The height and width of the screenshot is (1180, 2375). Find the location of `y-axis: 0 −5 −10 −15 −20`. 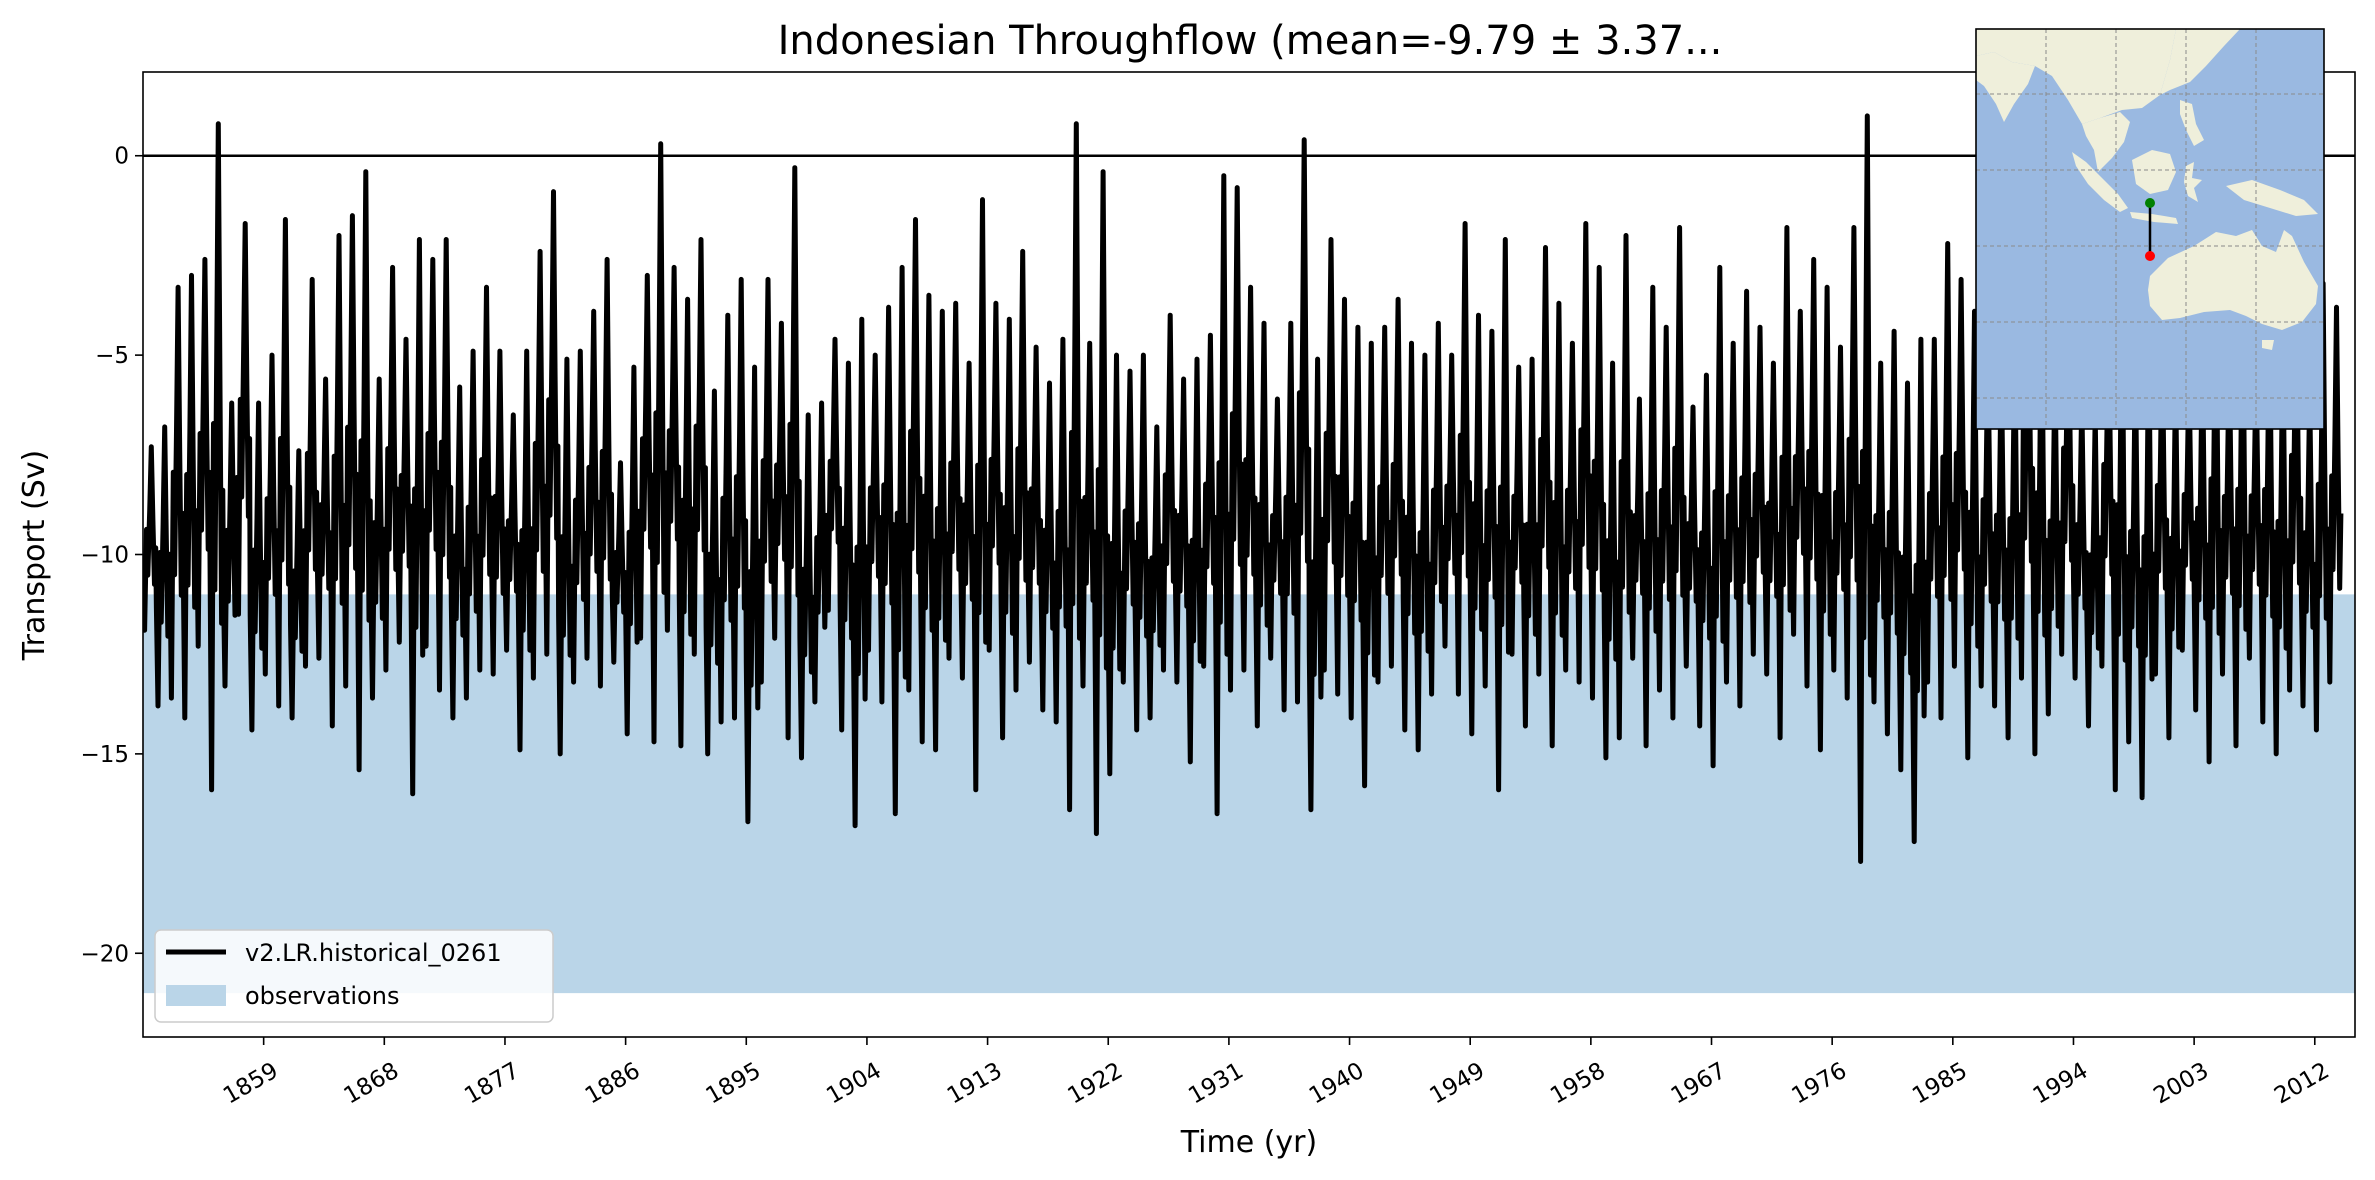

y-axis: 0 −5 −10 −15 −20 is located at coordinates (111, 555).